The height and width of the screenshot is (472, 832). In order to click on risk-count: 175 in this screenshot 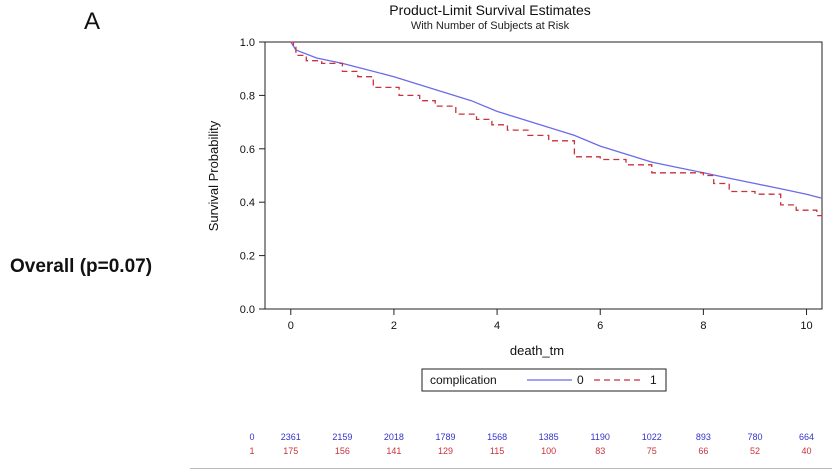, I will do `click(290, 451)`.